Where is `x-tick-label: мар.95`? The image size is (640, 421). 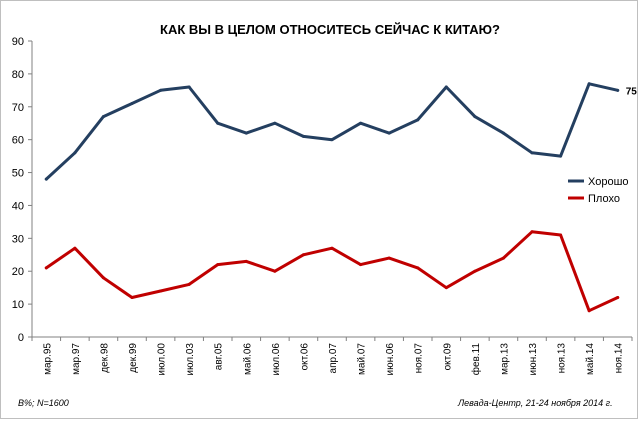
x-tick-label: мар.95 is located at coordinates (47, 359).